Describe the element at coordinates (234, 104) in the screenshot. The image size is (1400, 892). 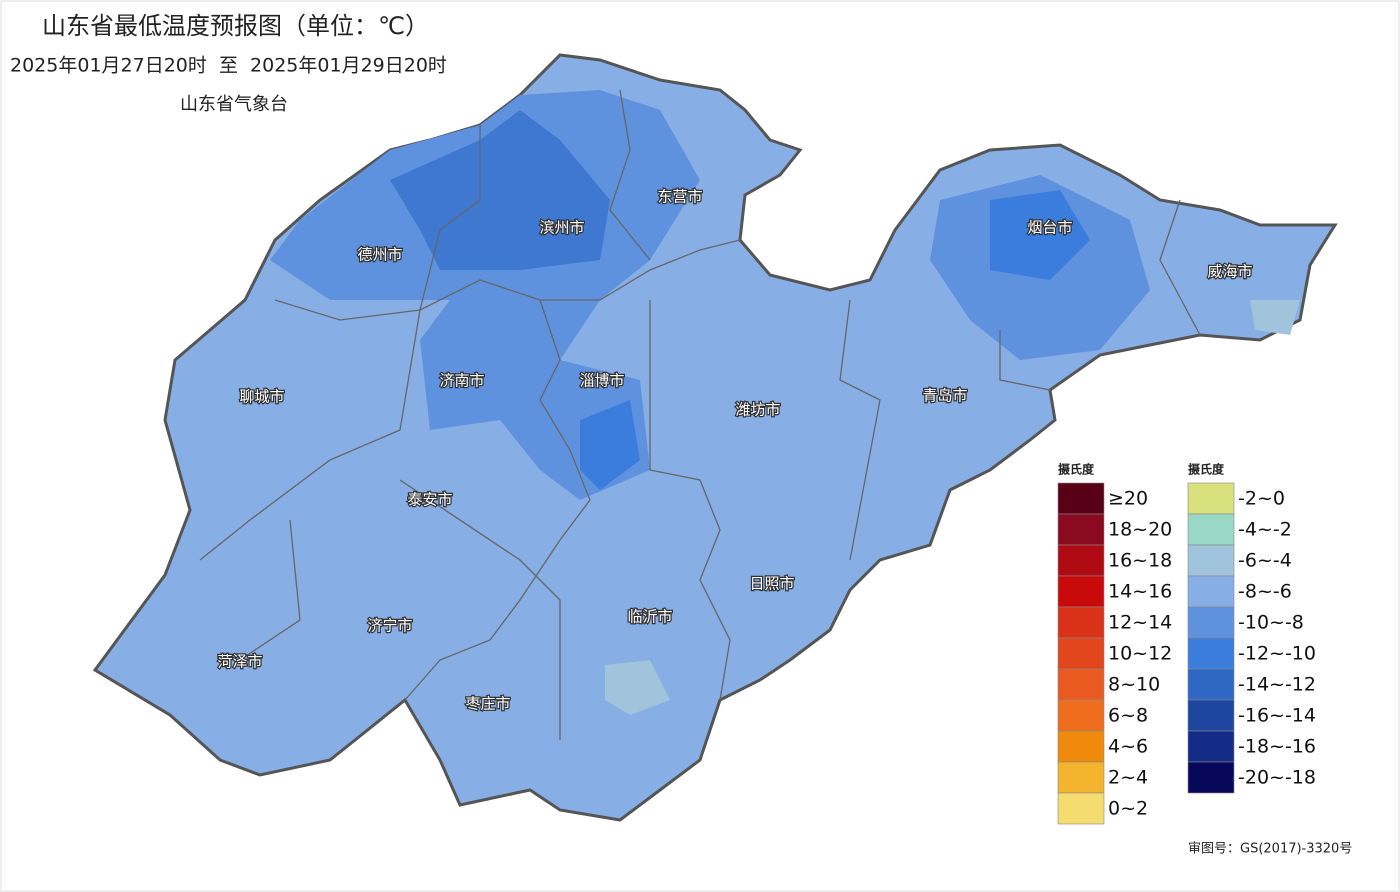
I see `issuer: 山东省气象台` at that location.